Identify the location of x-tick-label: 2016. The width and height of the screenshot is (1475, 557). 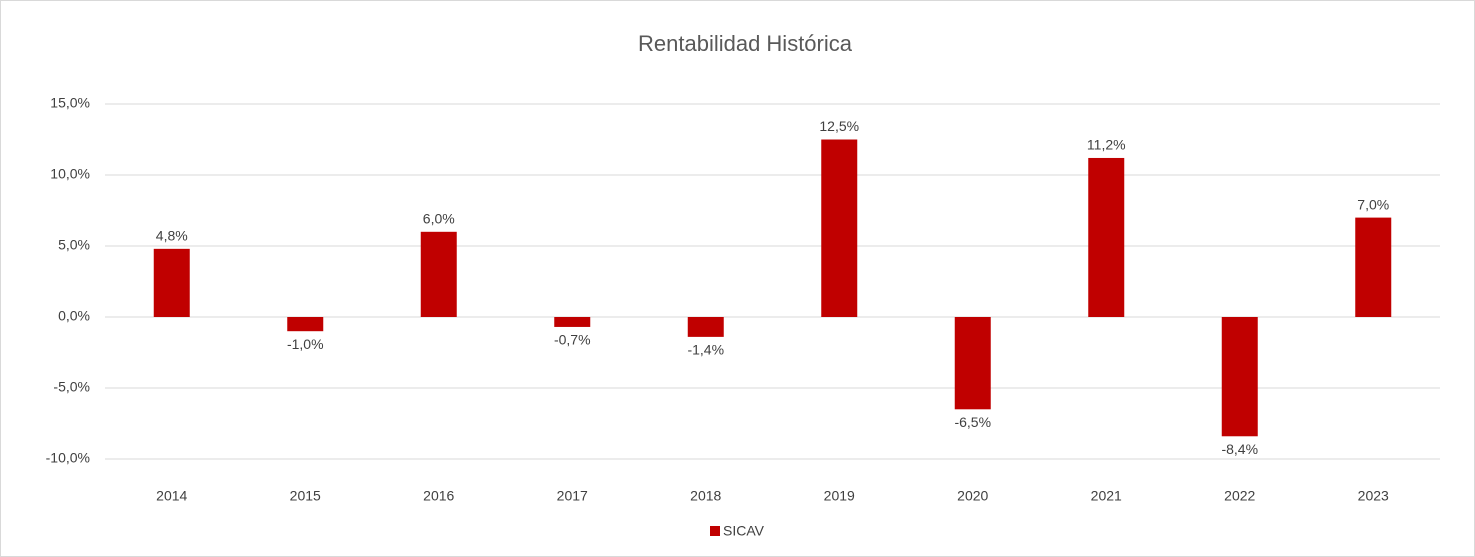
(438, 496).